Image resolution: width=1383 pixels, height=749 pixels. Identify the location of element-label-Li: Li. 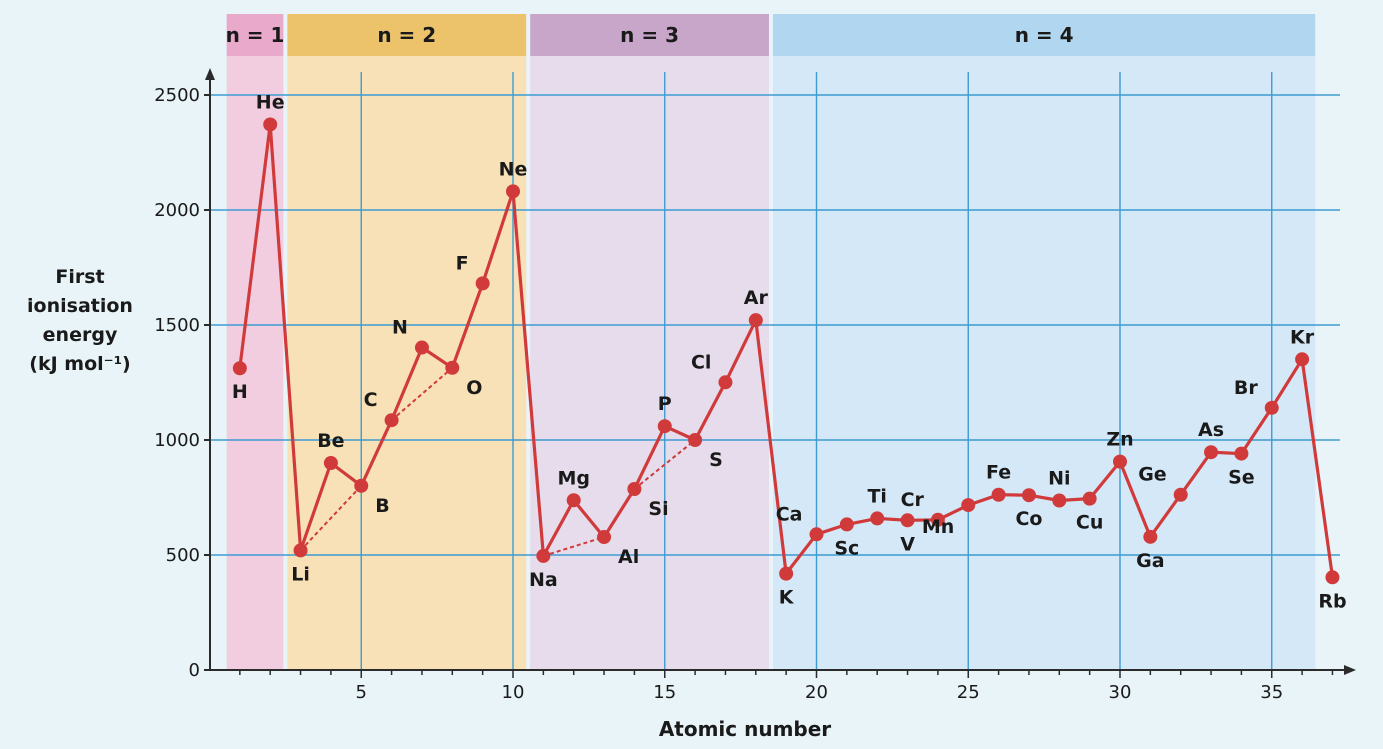
(300, 574).